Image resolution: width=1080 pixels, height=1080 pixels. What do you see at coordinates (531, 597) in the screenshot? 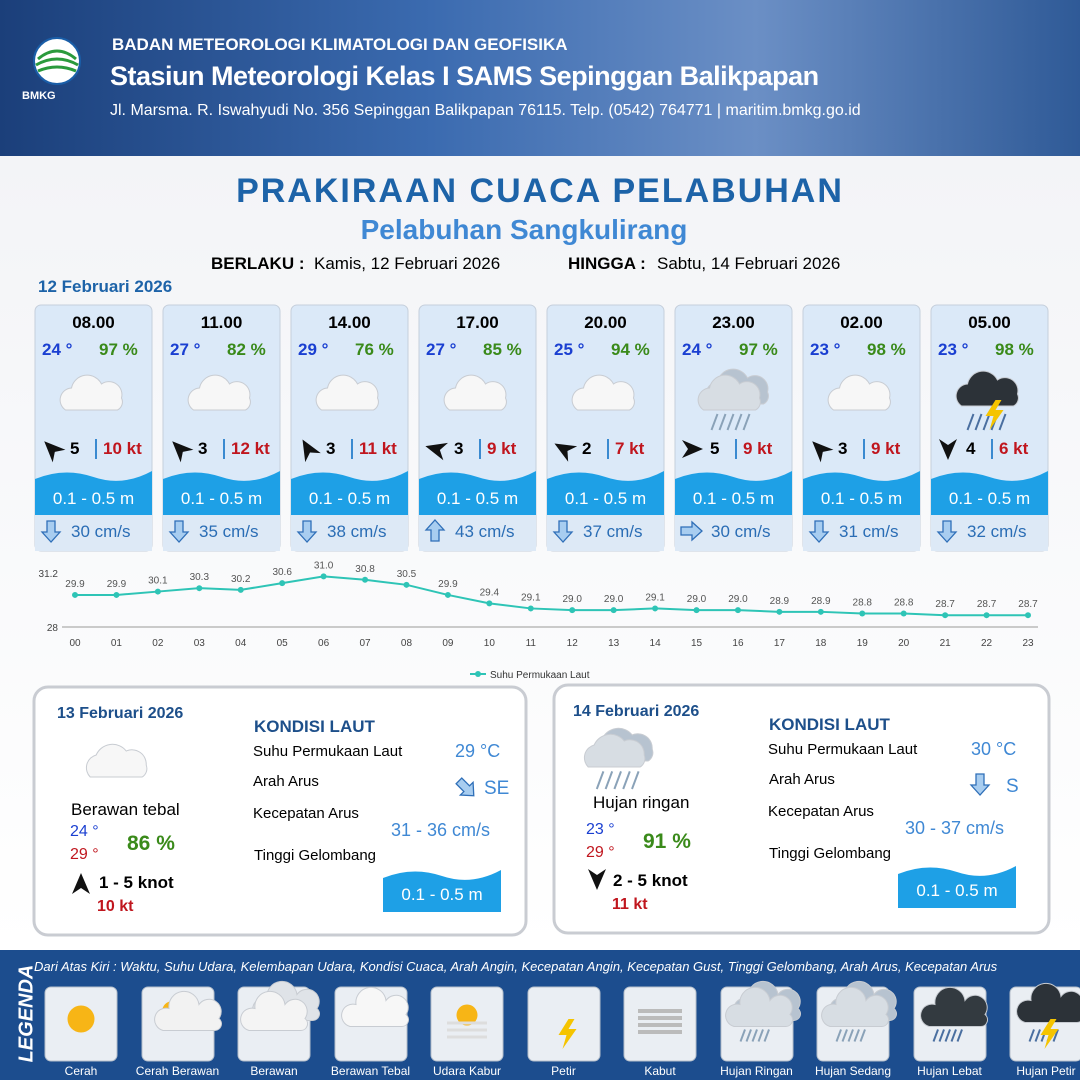
I see `value-label: 29.1` at bounding box center [531, 597].